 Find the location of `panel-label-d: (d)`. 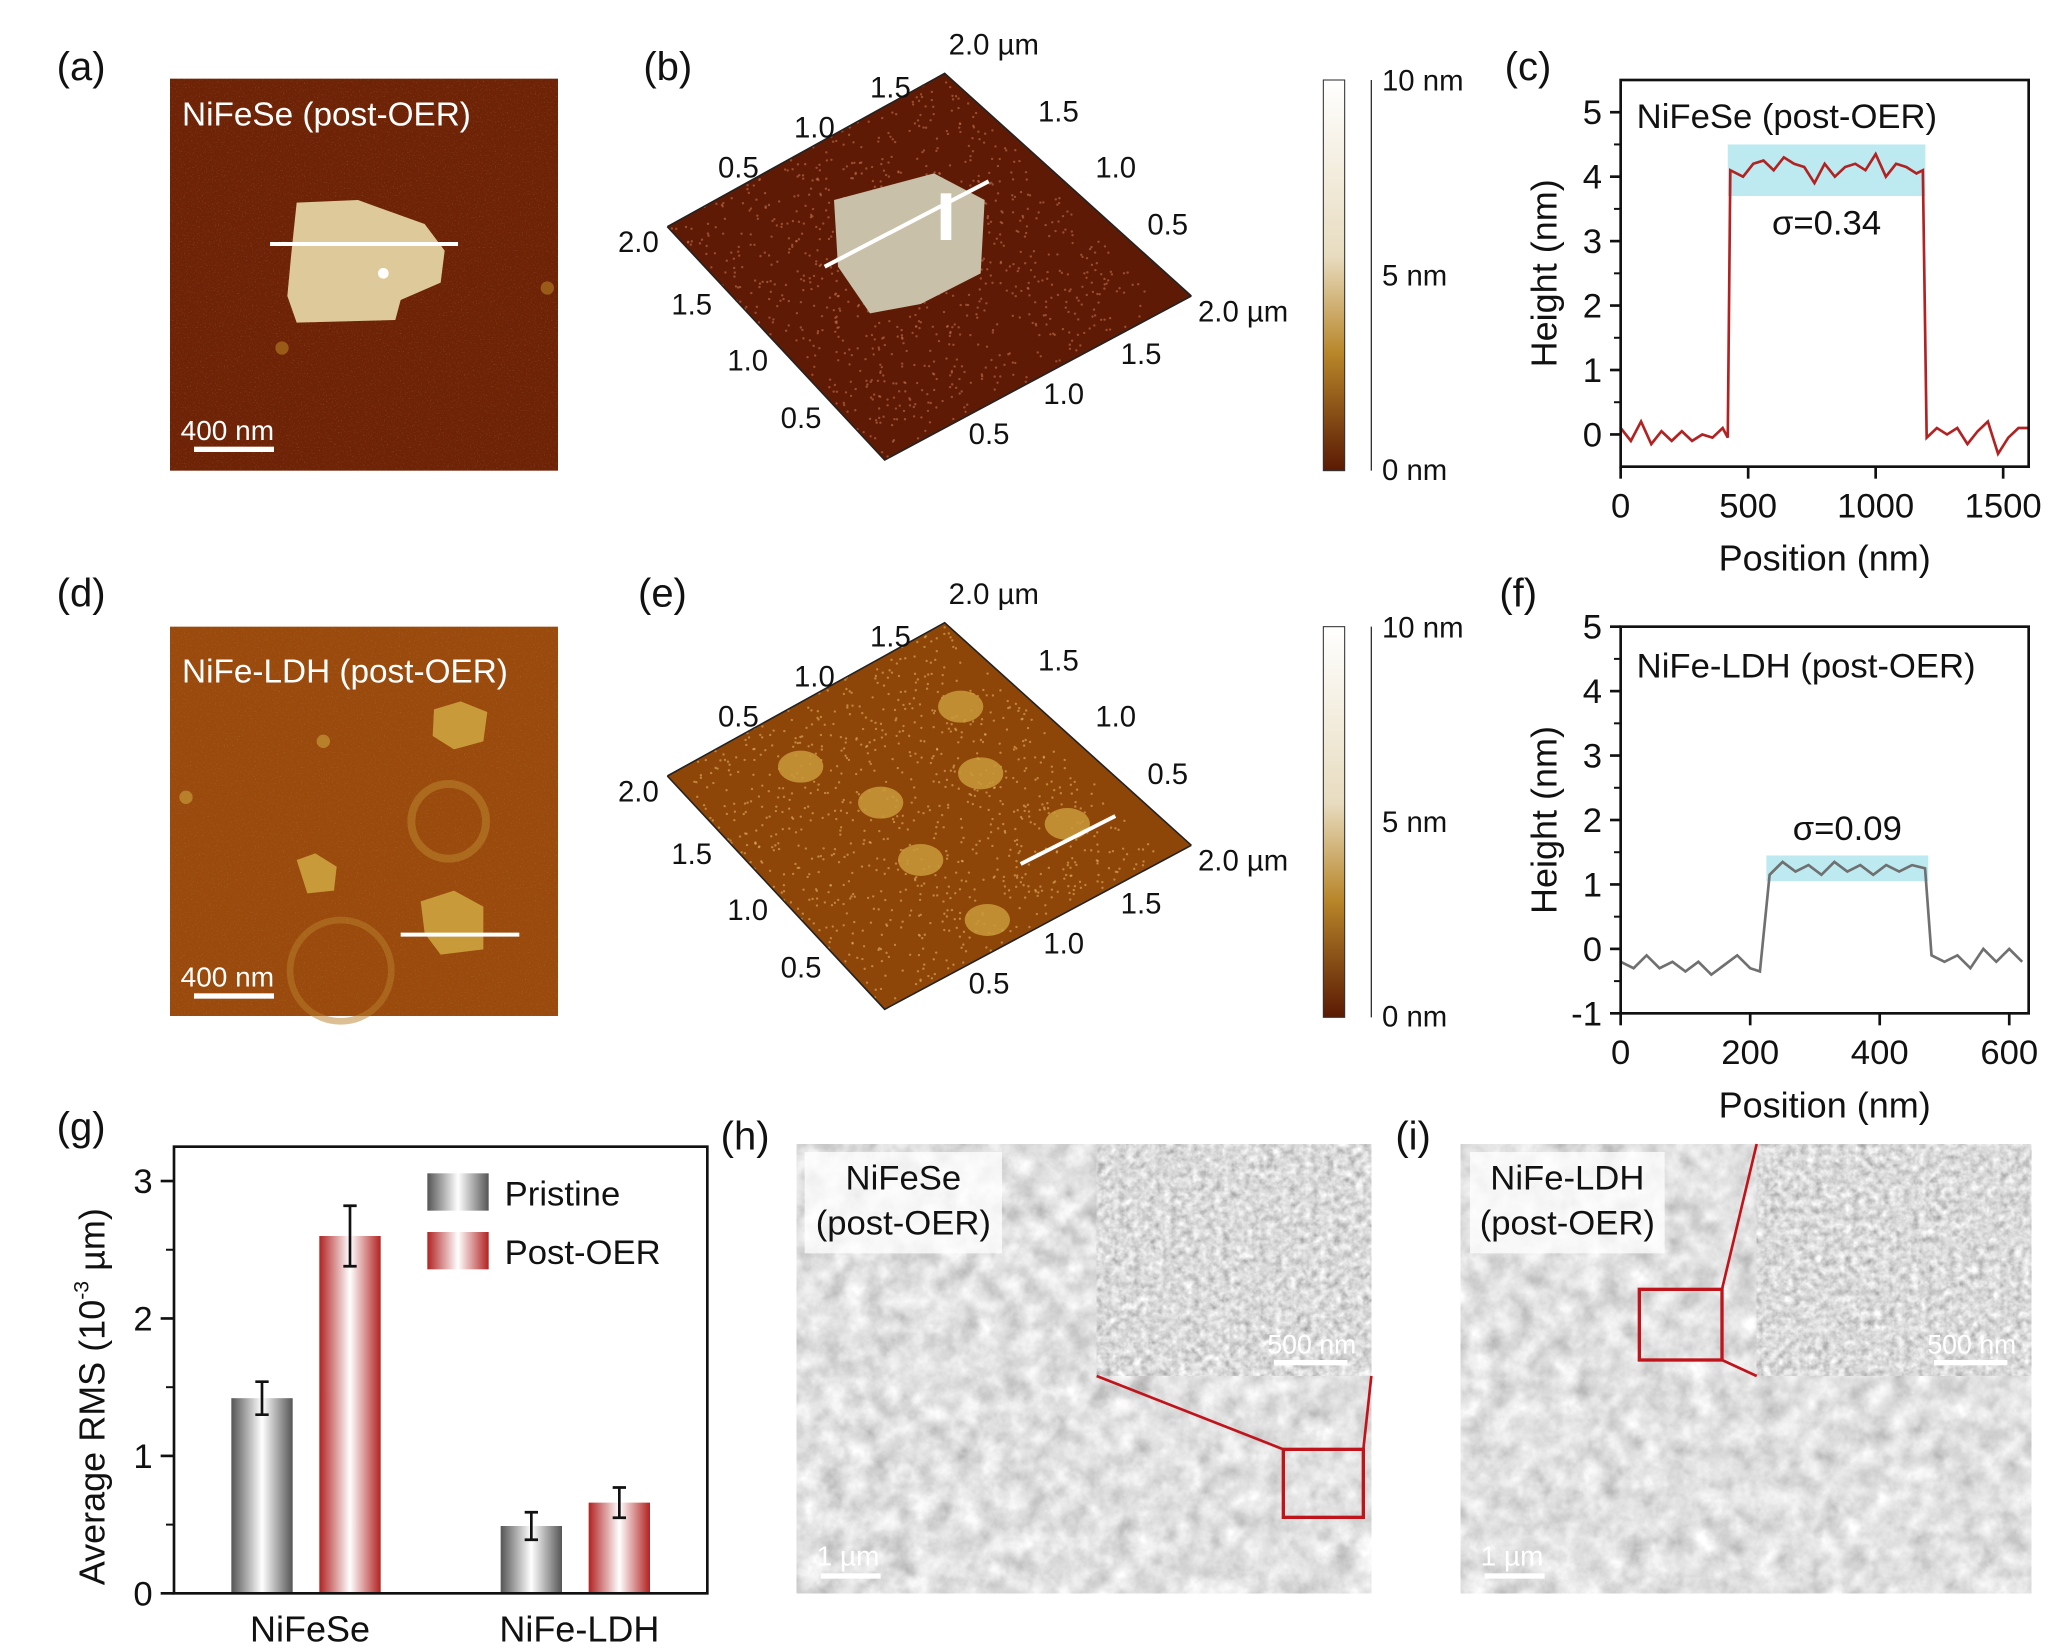

panel-label-d: (d) is located at coordinates (81, 594).